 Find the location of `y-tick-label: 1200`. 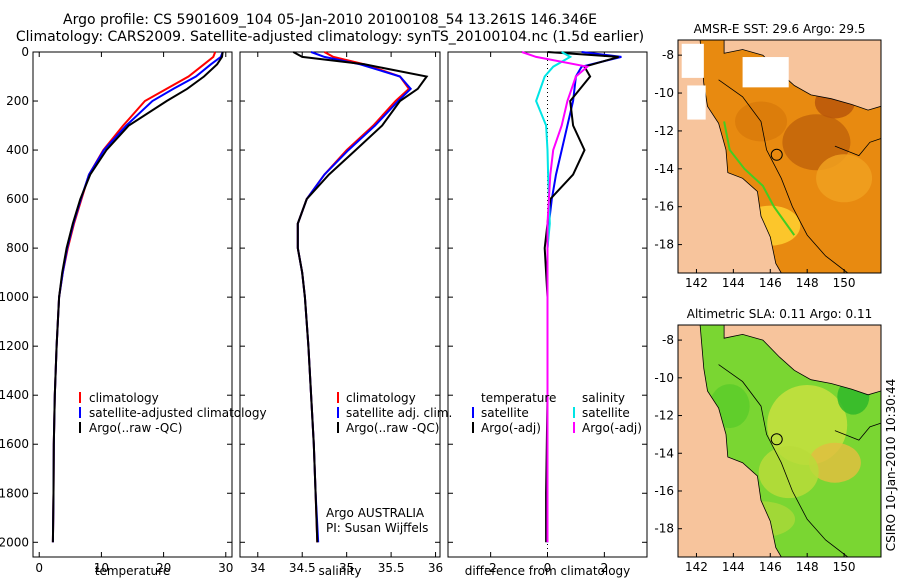

y-tick-label: 1200 is located at coordinates (14, 346).